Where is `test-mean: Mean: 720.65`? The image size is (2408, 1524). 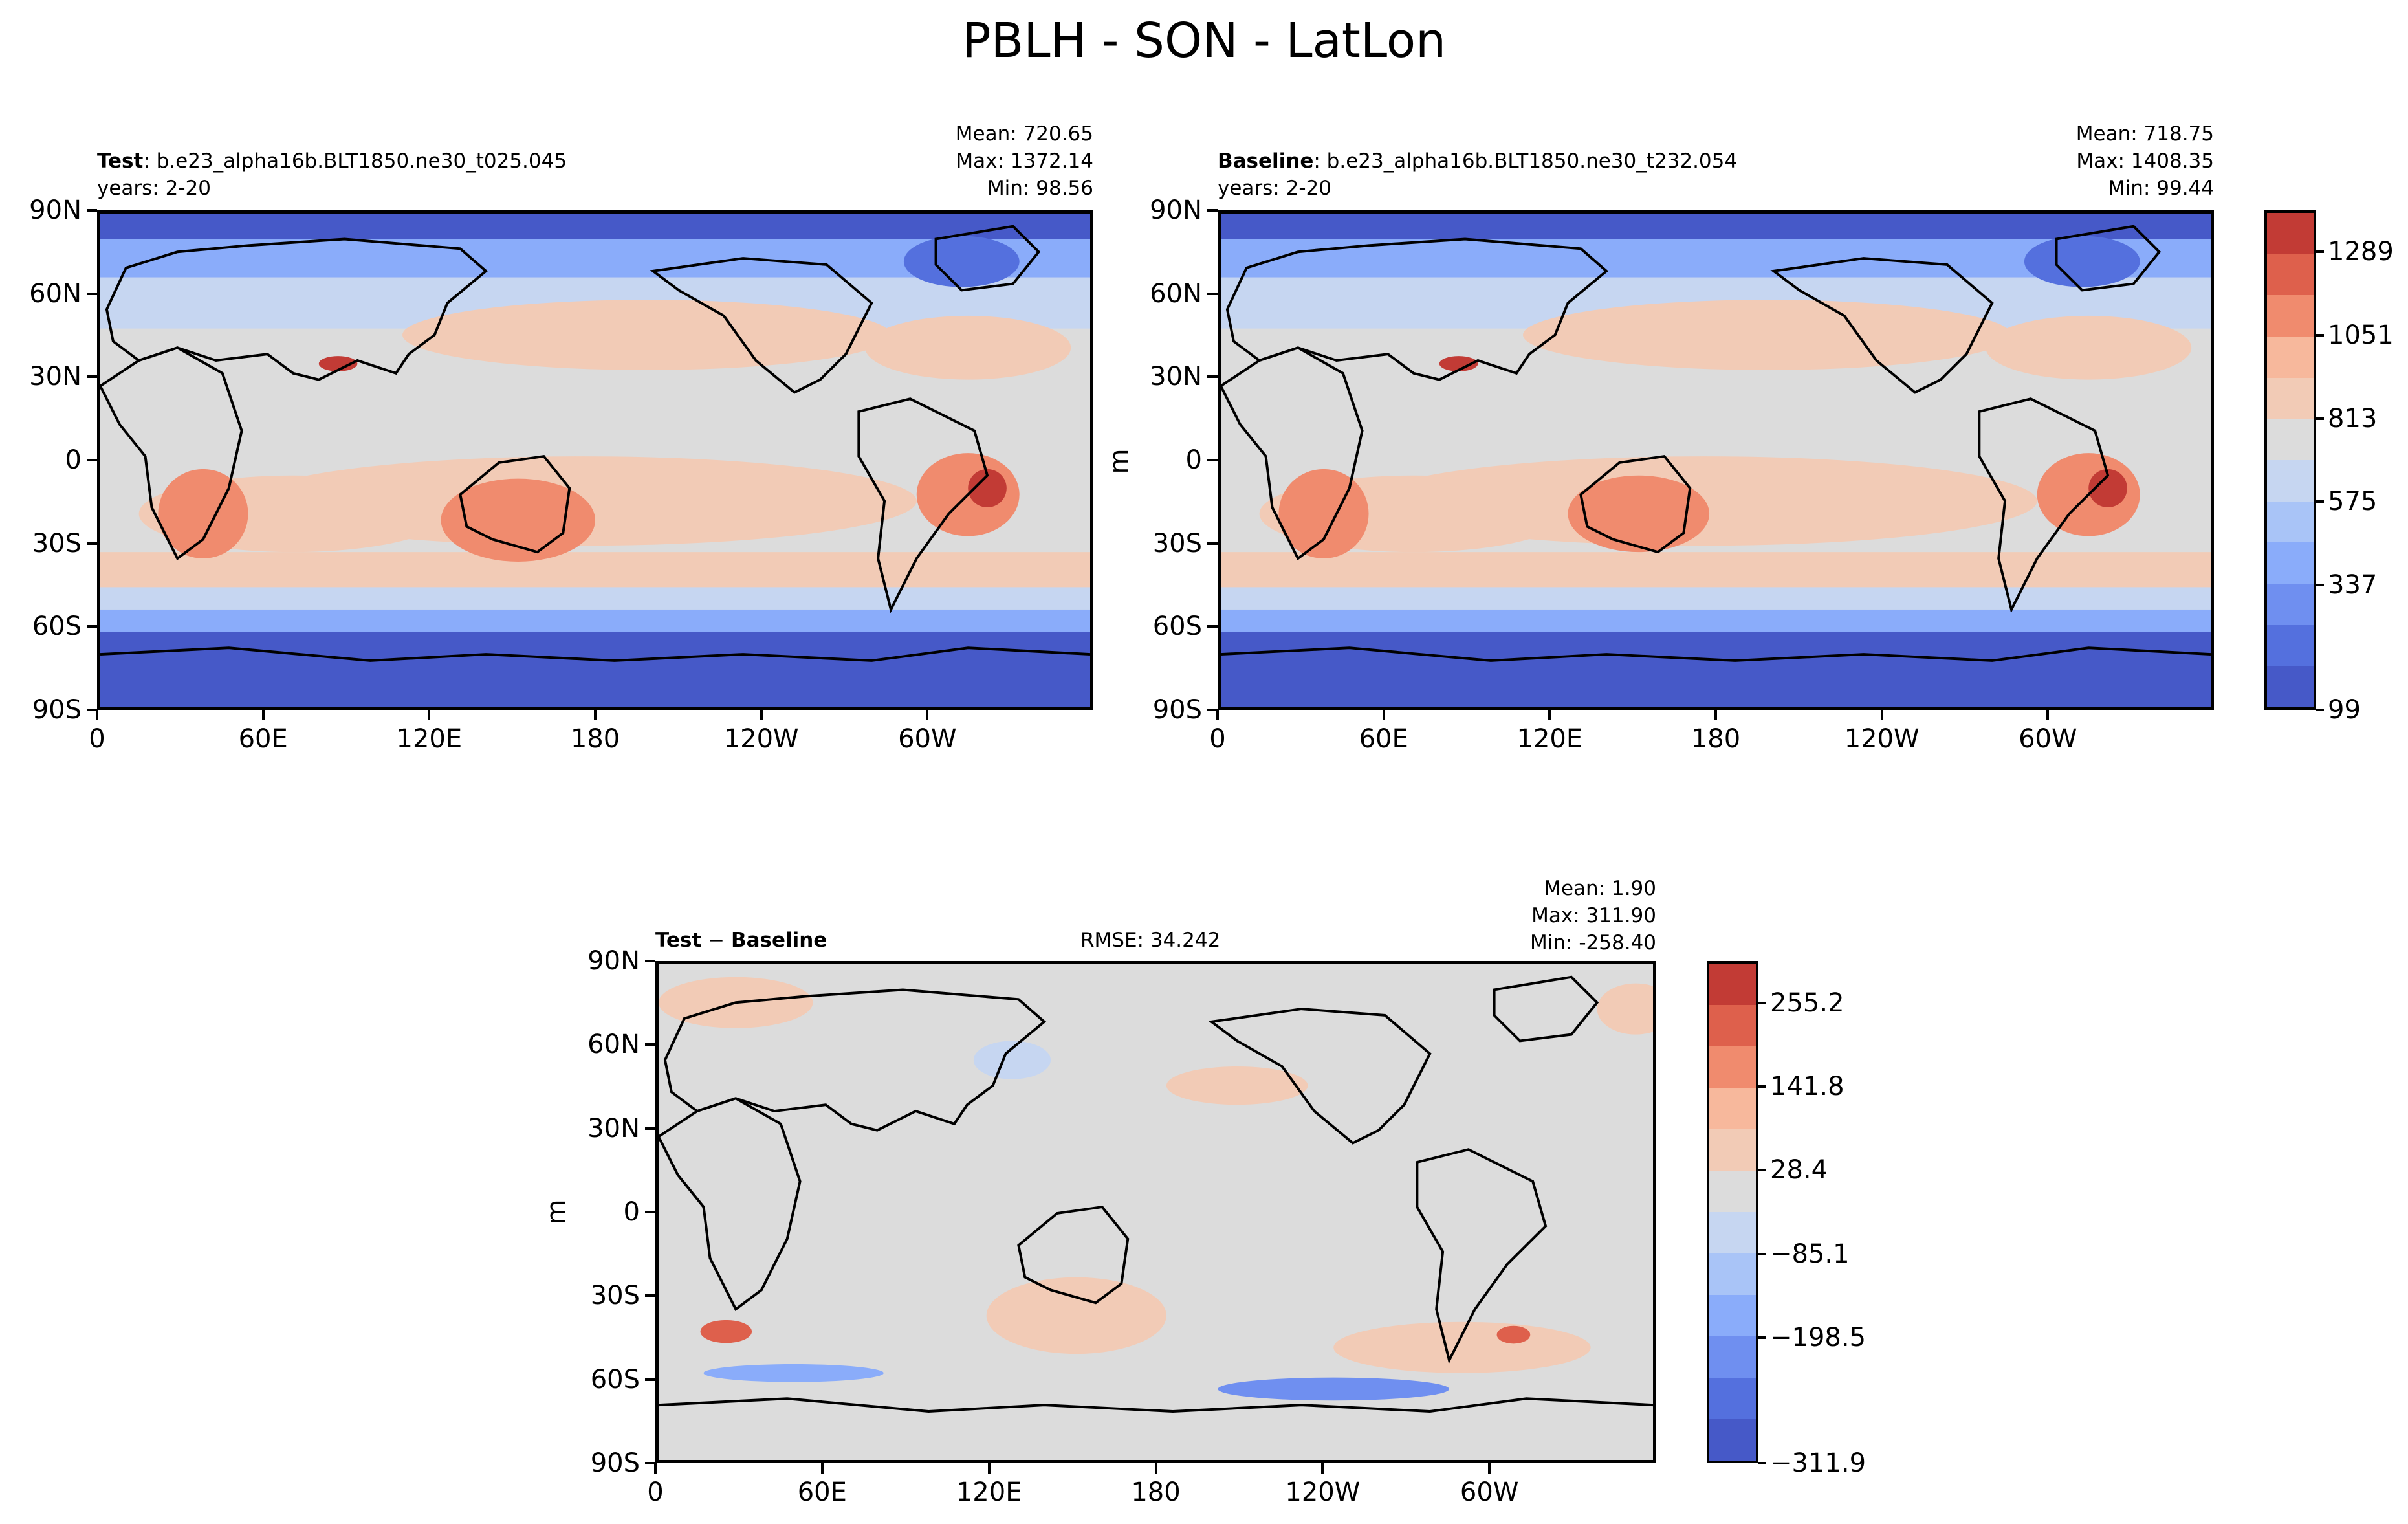 test-mean: Mean: 720.65 is located at coordinates (1024, 134).